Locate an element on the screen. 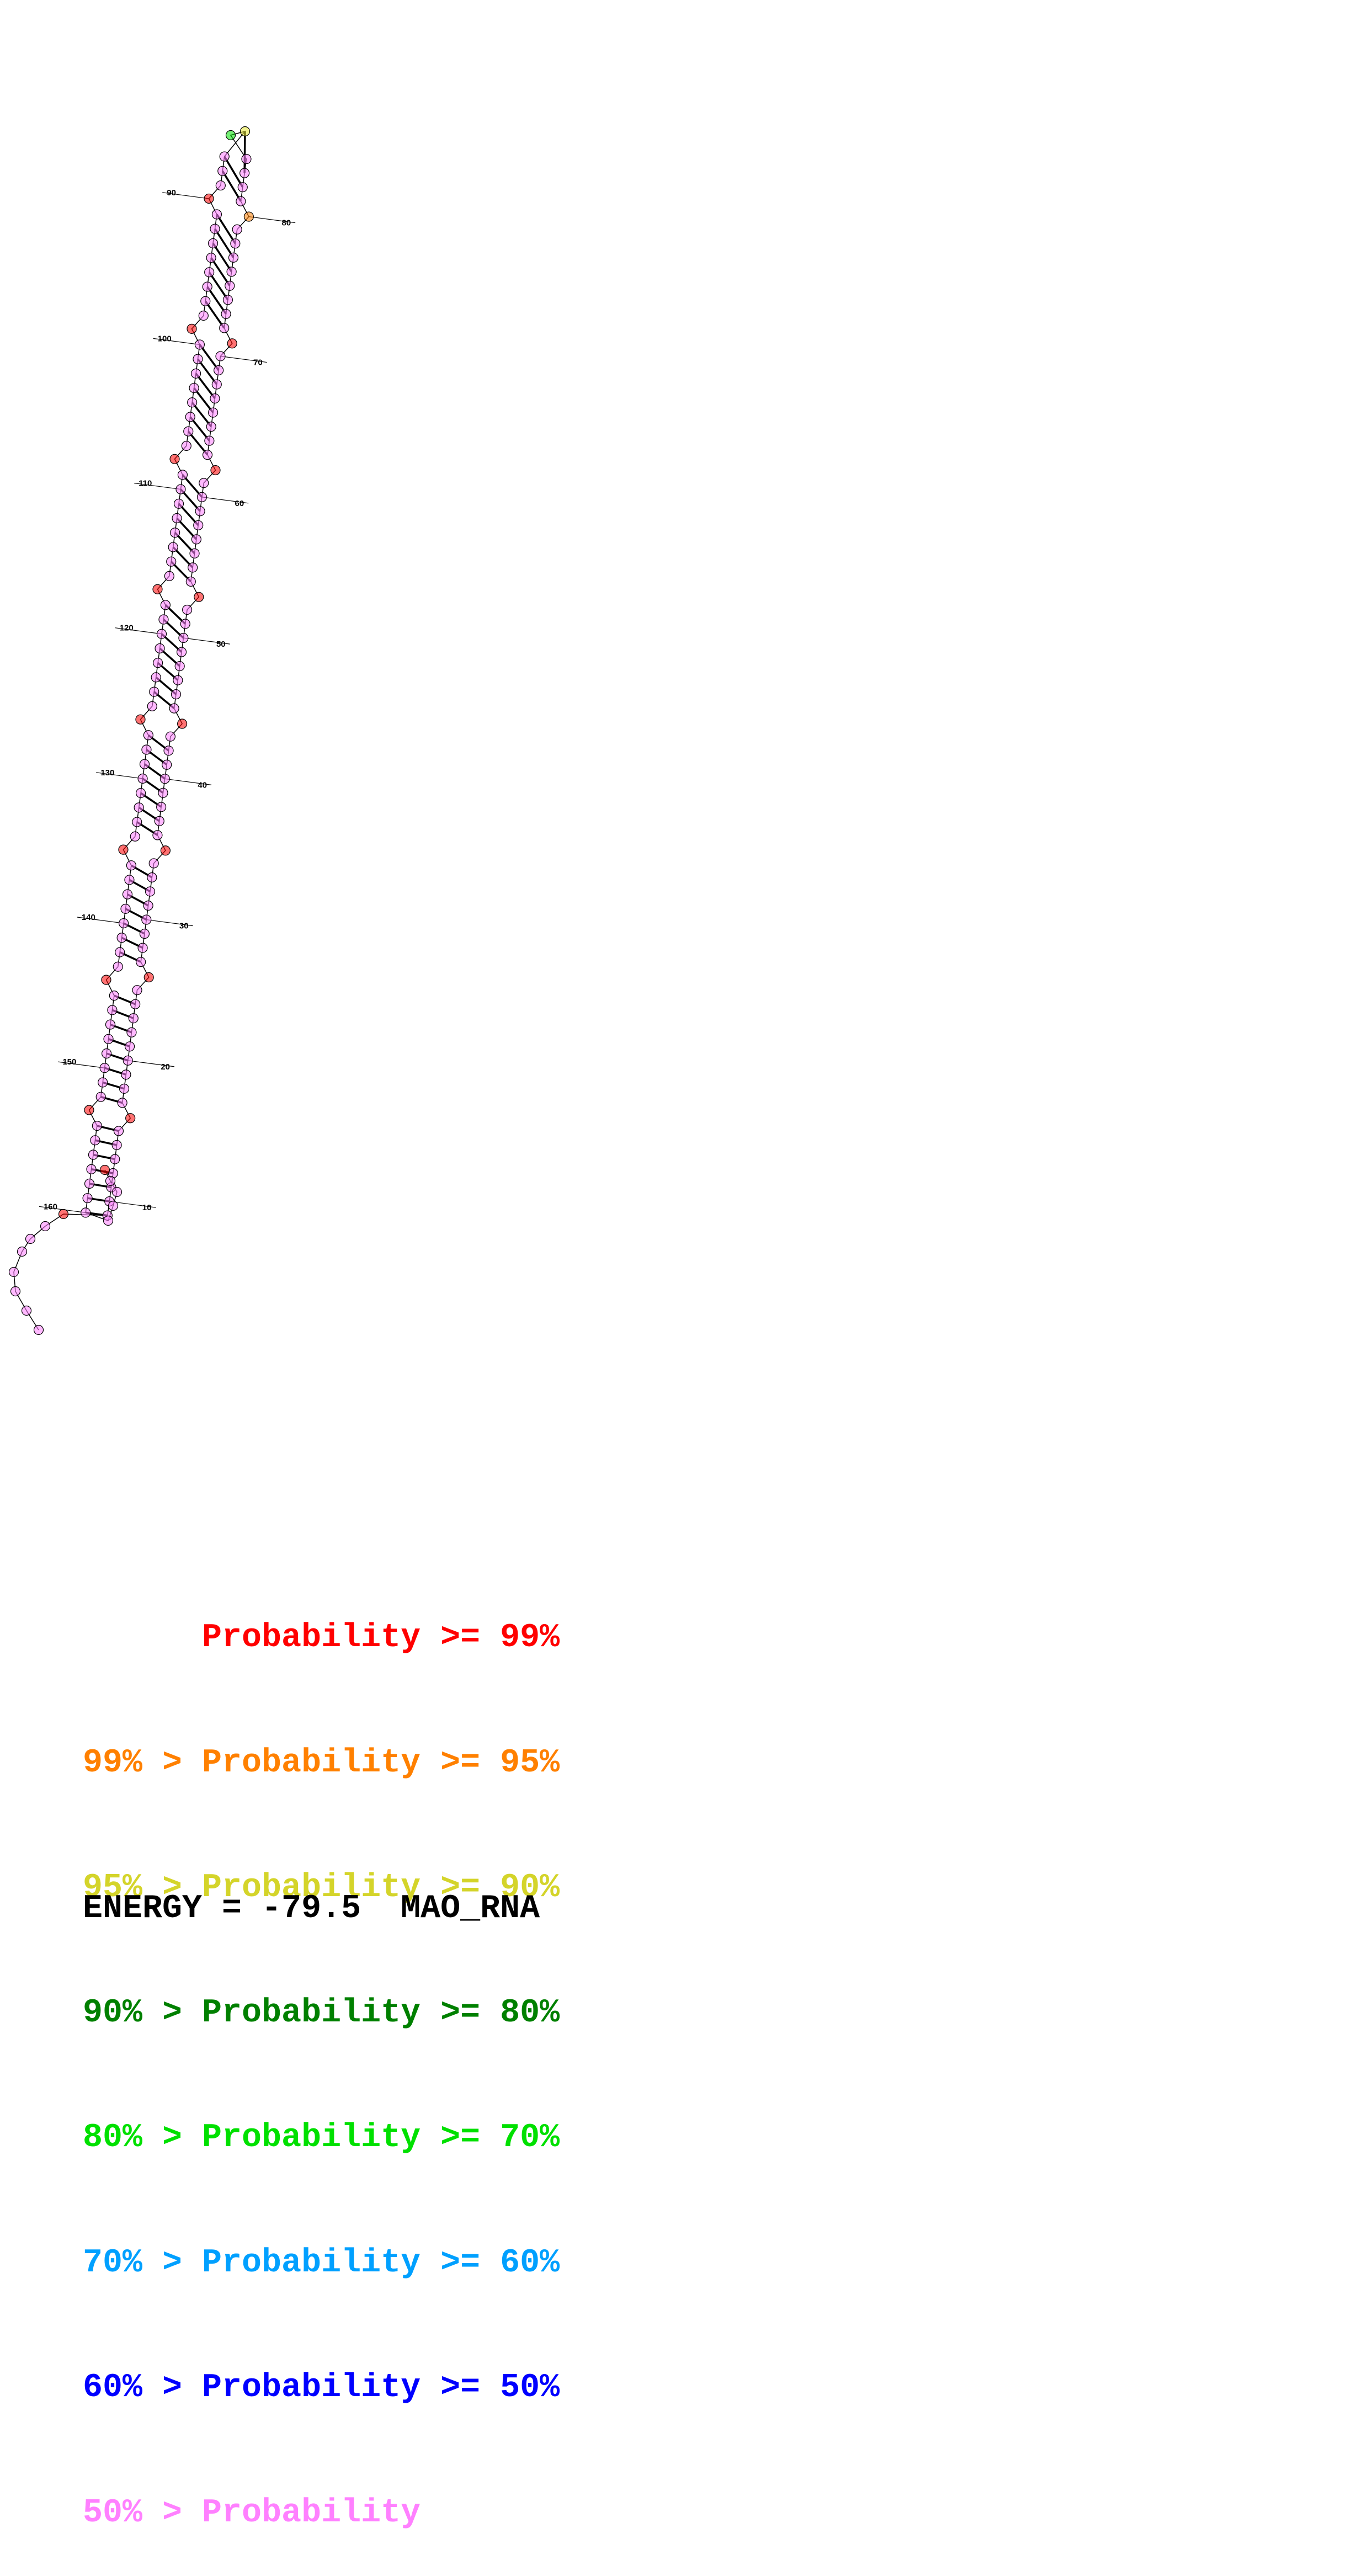  position-label-120: 120 is located at coordinates (127, 628).